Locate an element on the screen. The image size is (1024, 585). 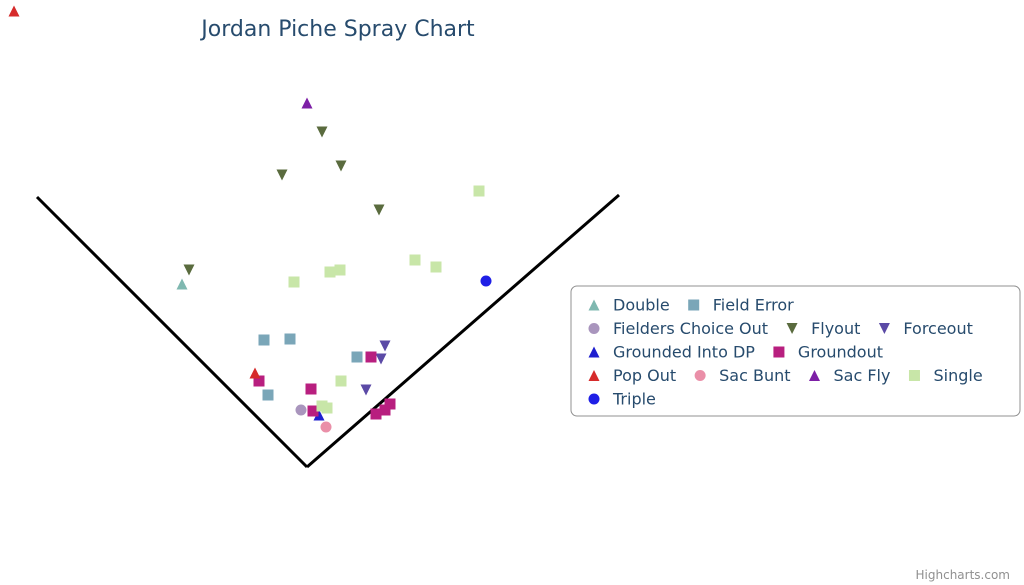
legend-symbol-double is located at coordinates (594, 305).